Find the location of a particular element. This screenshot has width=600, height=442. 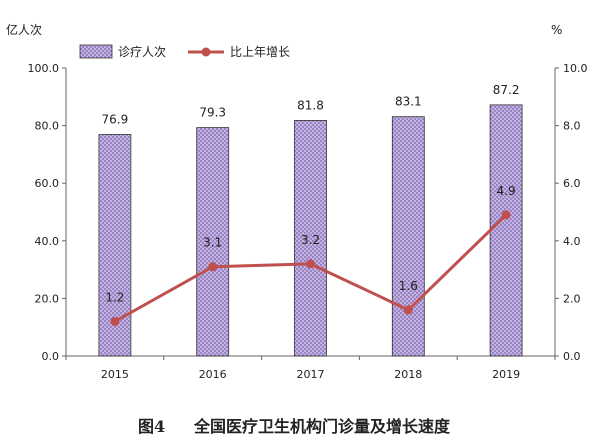

left-tick-label: 80.0 is located at coordinates (47, 126).